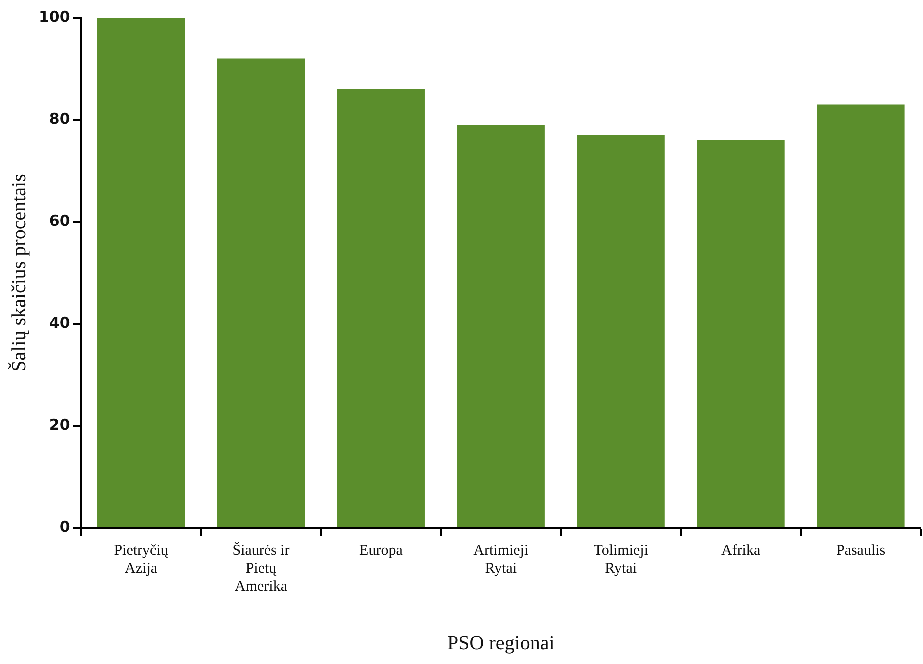 The width and height of the screenshot is (923, 664). Describe the element at coordinates (382, 550) in the screenshot. I see `x-tick-label: Europa` at that location.